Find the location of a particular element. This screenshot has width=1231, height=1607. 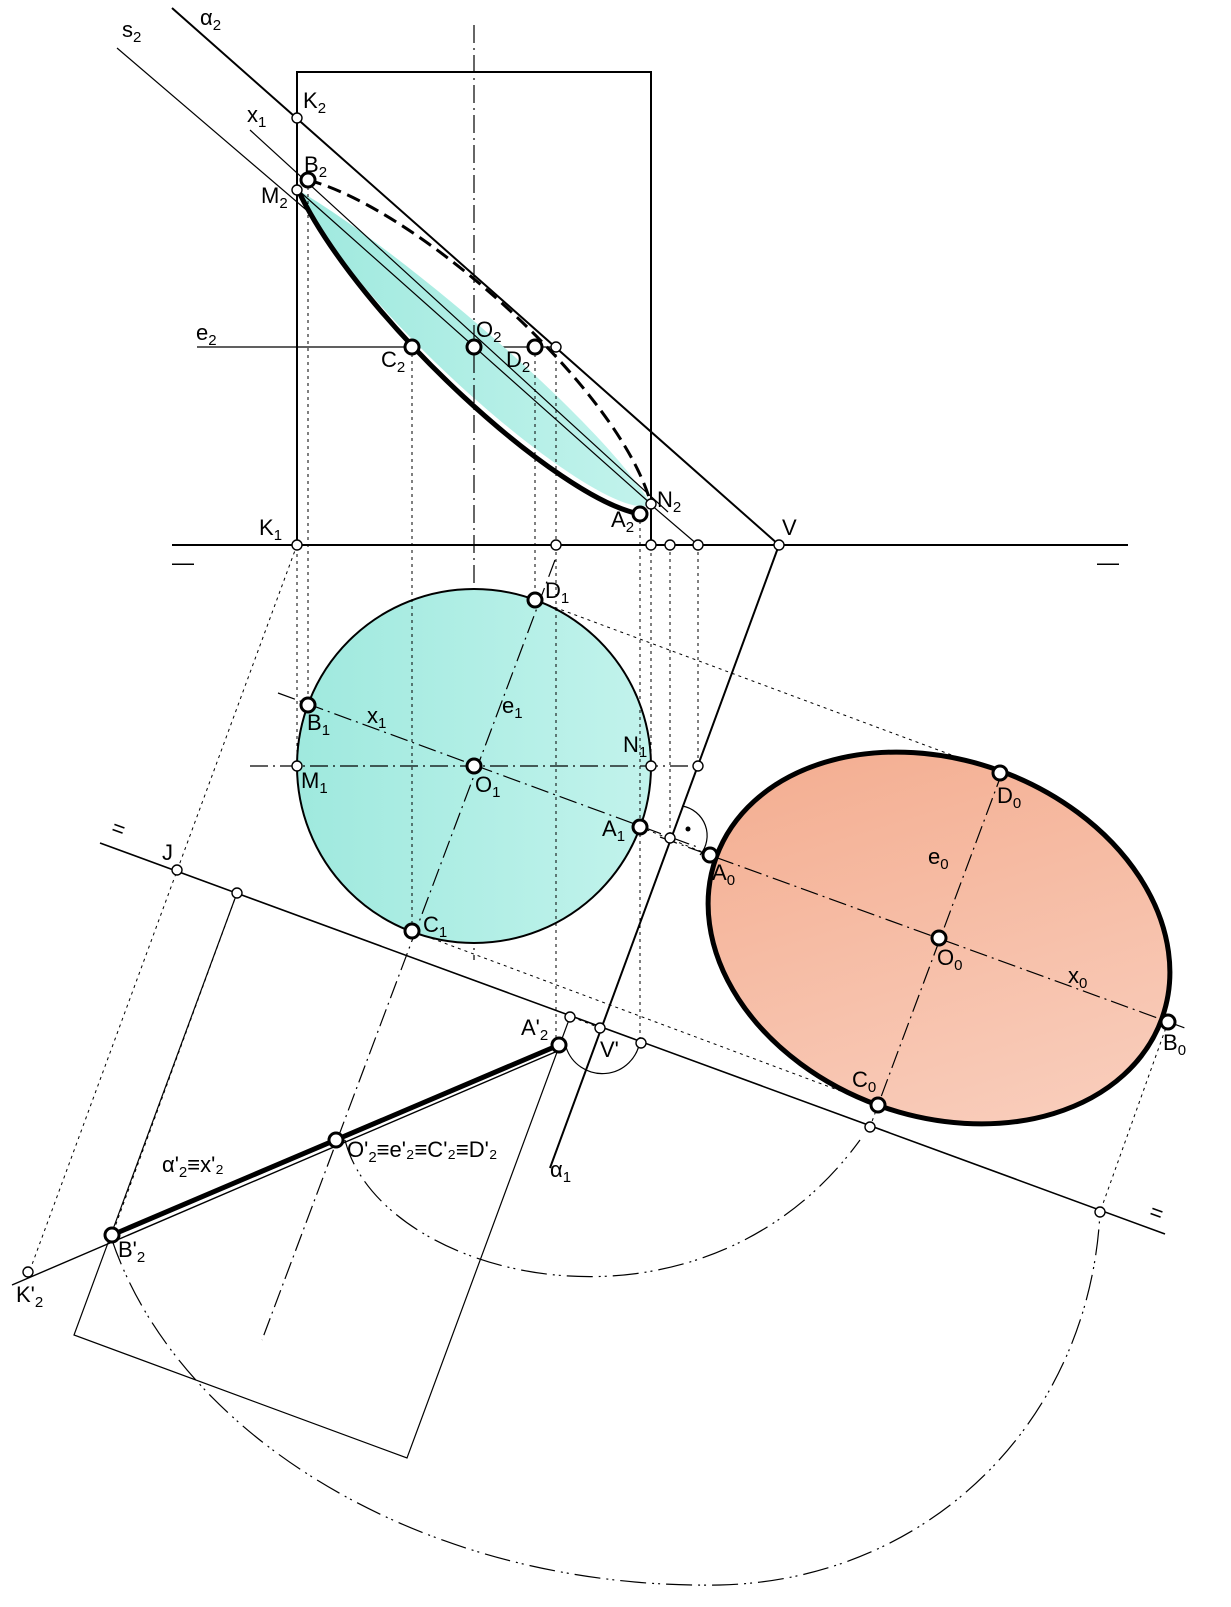

label-a1: A1 is located at coordinates (613, 830).